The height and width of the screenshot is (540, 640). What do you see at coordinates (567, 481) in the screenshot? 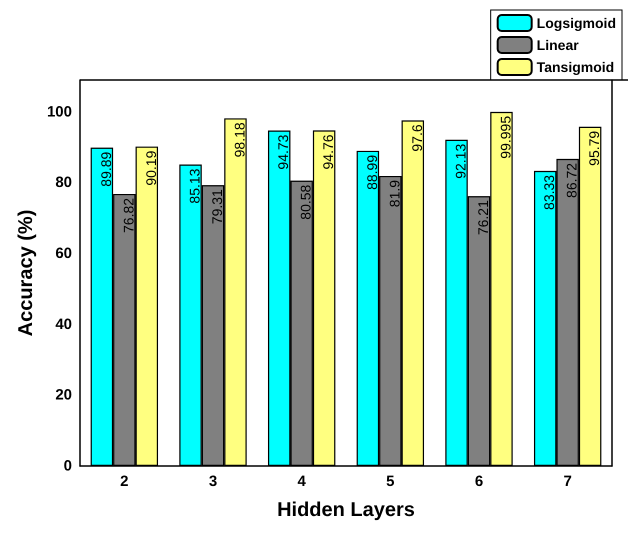
I see `x-tick-label: 7` at bounding box center [567, 481].